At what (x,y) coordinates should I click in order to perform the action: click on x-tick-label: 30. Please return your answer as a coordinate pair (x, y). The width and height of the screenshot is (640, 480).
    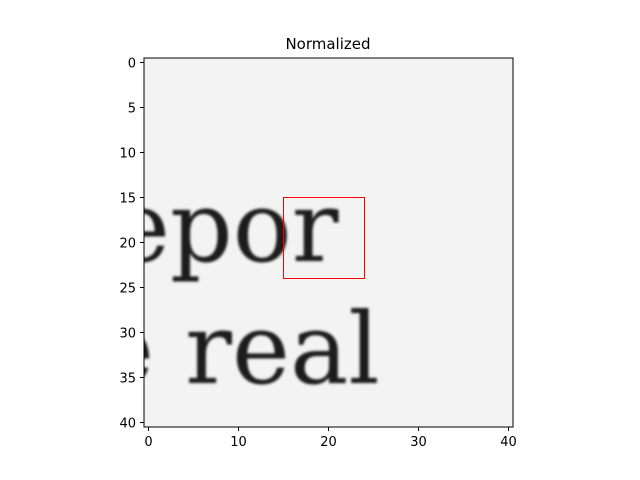
    Looking at the image, I should click on (418, 442).